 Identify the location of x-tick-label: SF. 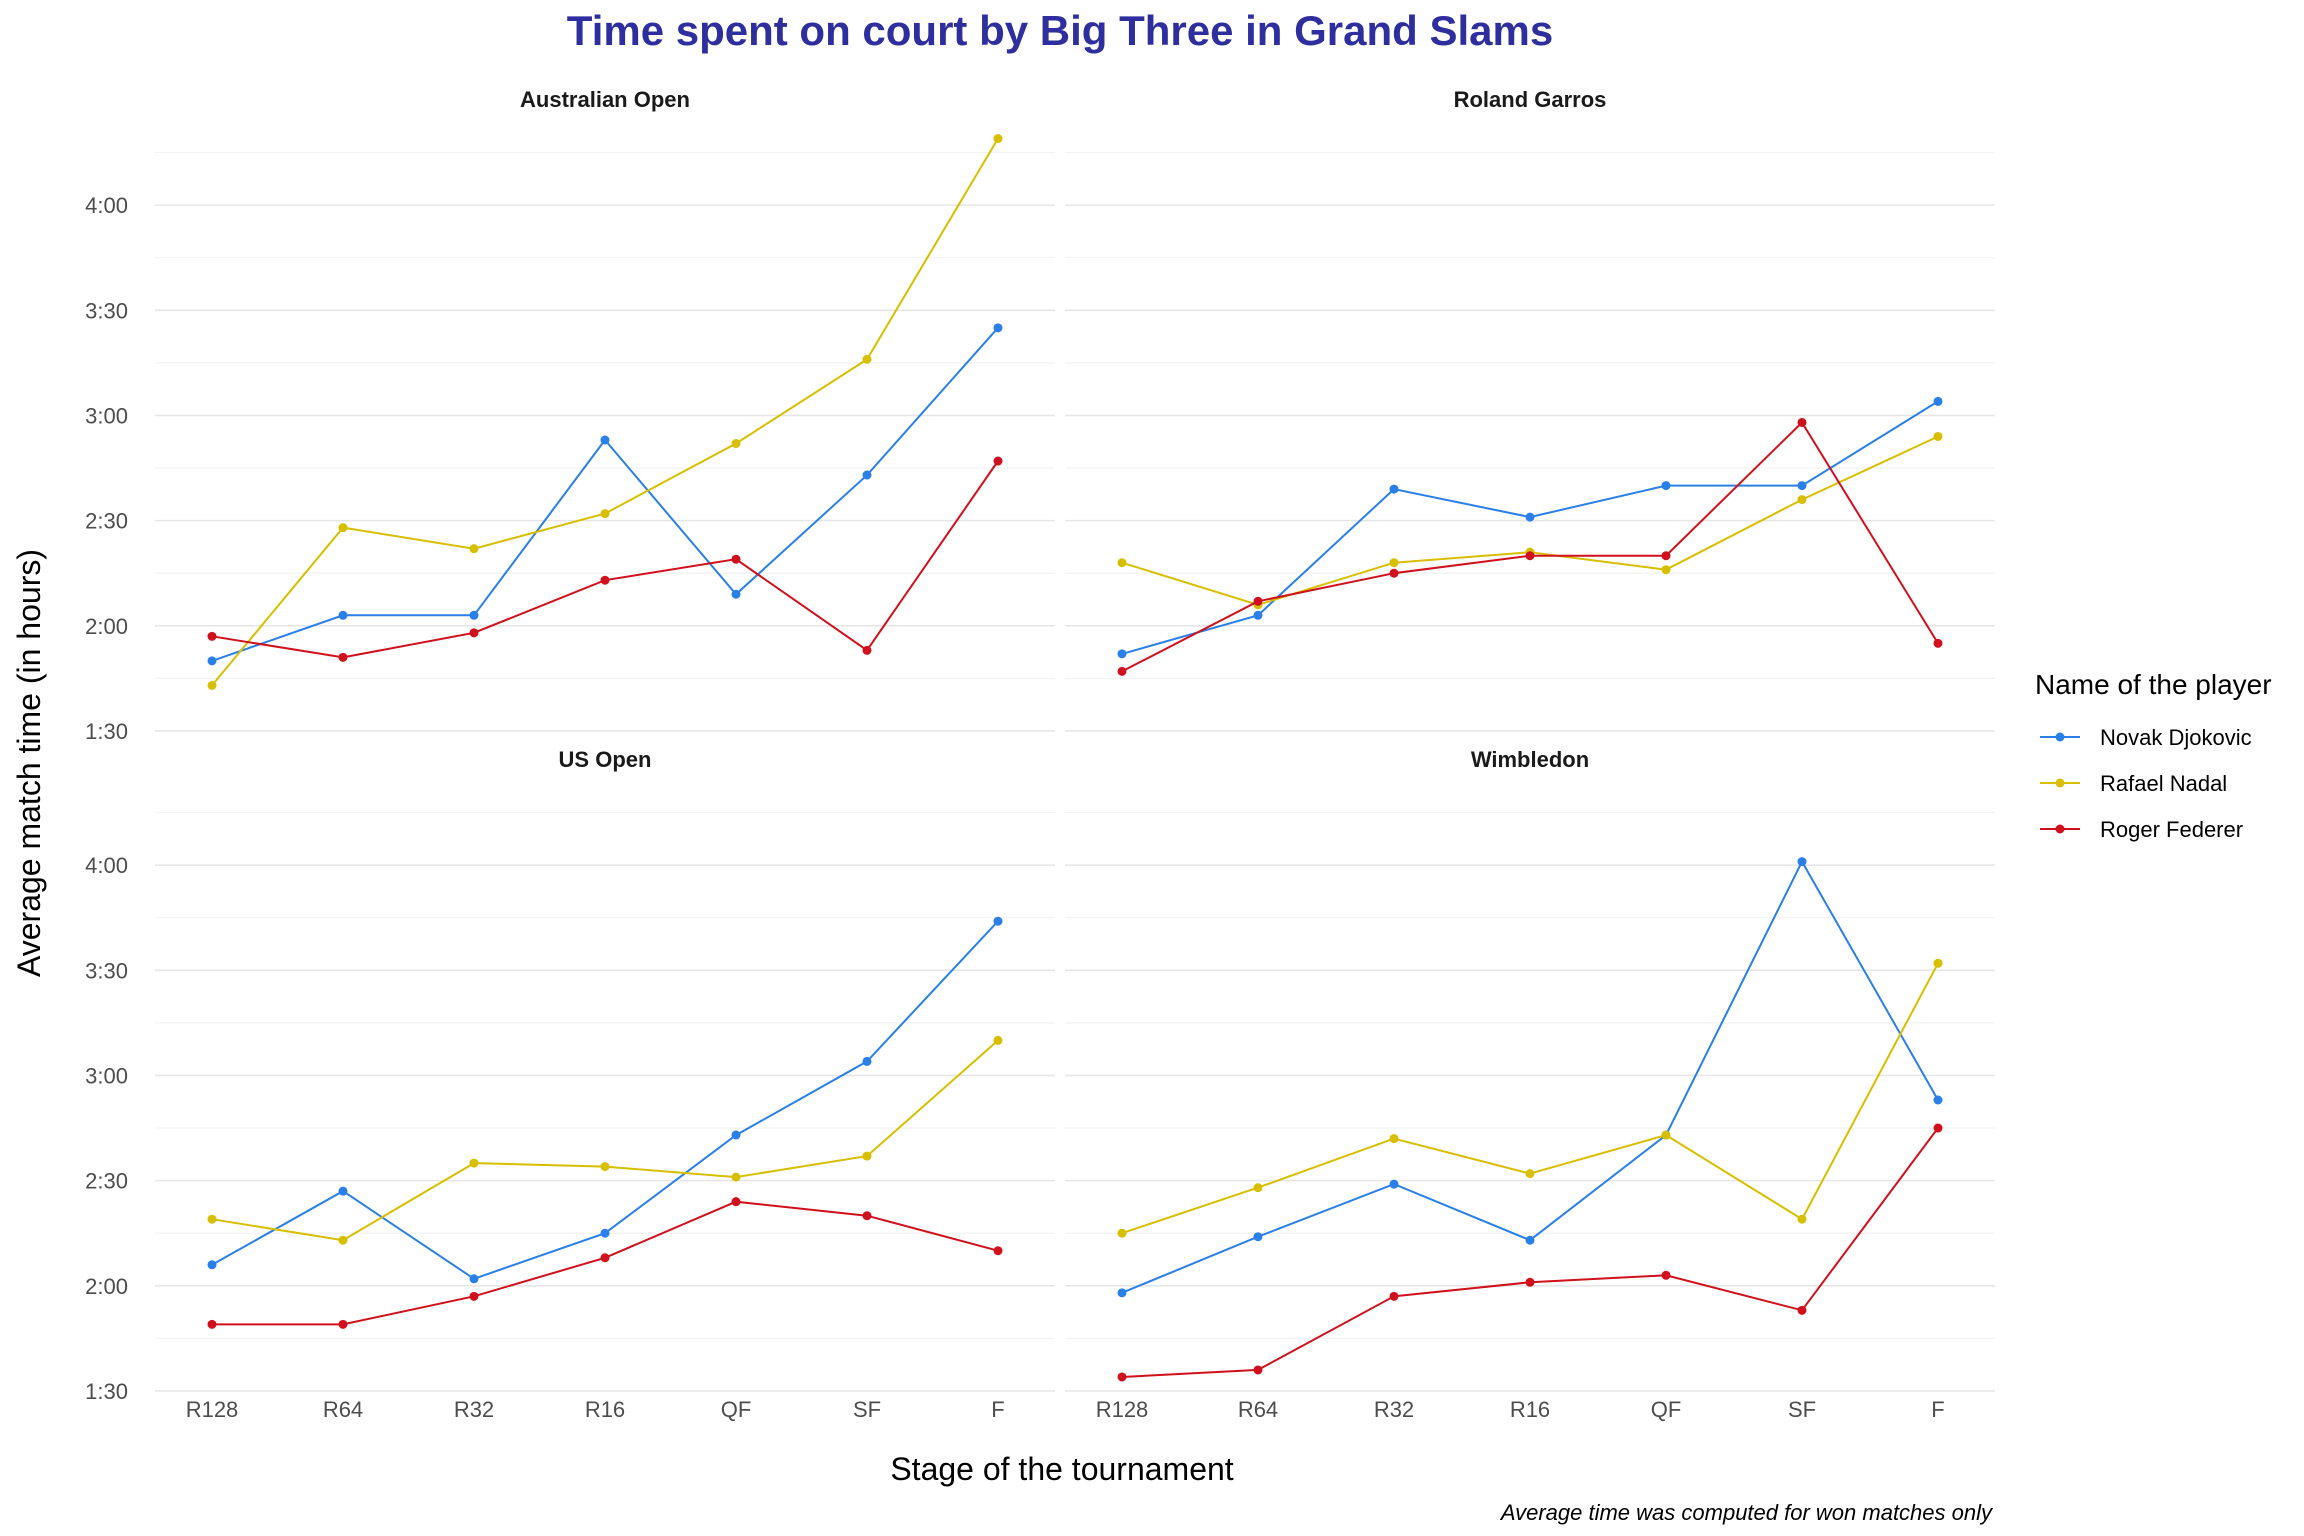
(867, 1409).